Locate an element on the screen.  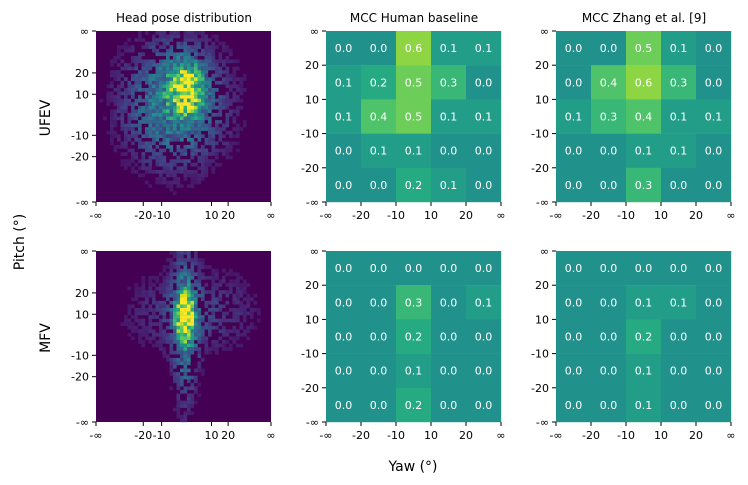
y-tick-label: 10 is located at coordinates (312, 99).